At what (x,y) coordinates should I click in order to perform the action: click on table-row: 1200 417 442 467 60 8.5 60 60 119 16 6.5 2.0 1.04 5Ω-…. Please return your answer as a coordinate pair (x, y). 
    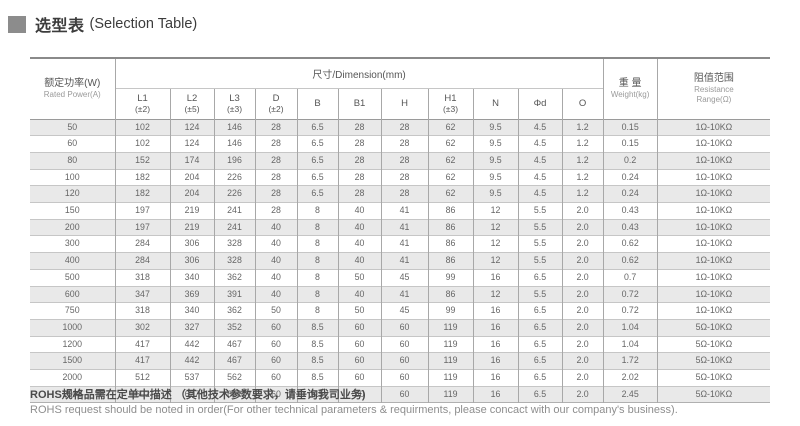
    Looking at the image, I should click on (400, 344).